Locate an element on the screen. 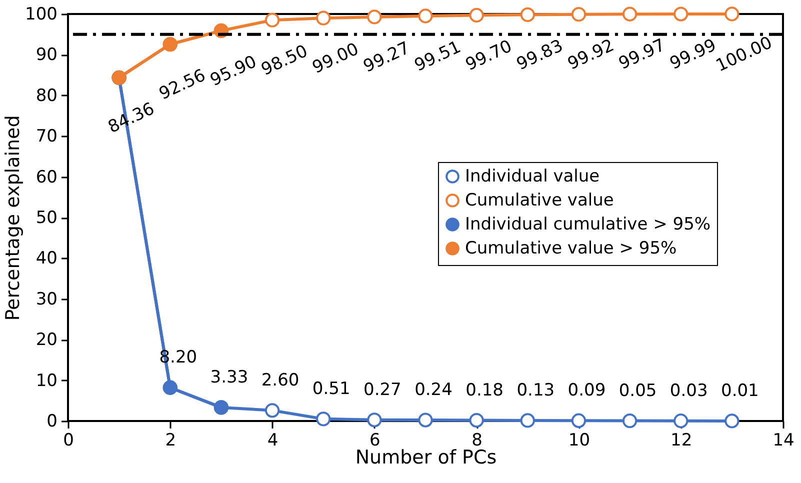 This screenshot has width=801, height=483. y-tick-label: 10 is located at coordinates (47, 380).